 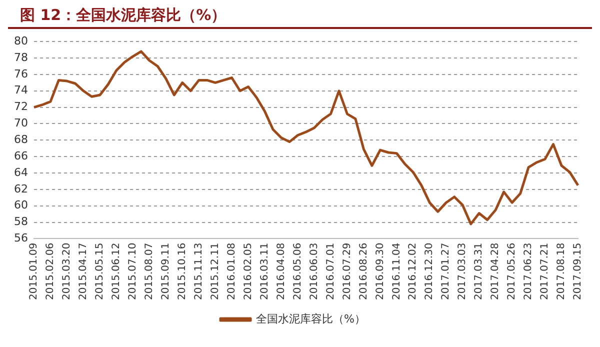 What do you see at coordinates (21, 221) in the screenshot?
I see `y-tick-label: 58` at bounding box center [21, 221].